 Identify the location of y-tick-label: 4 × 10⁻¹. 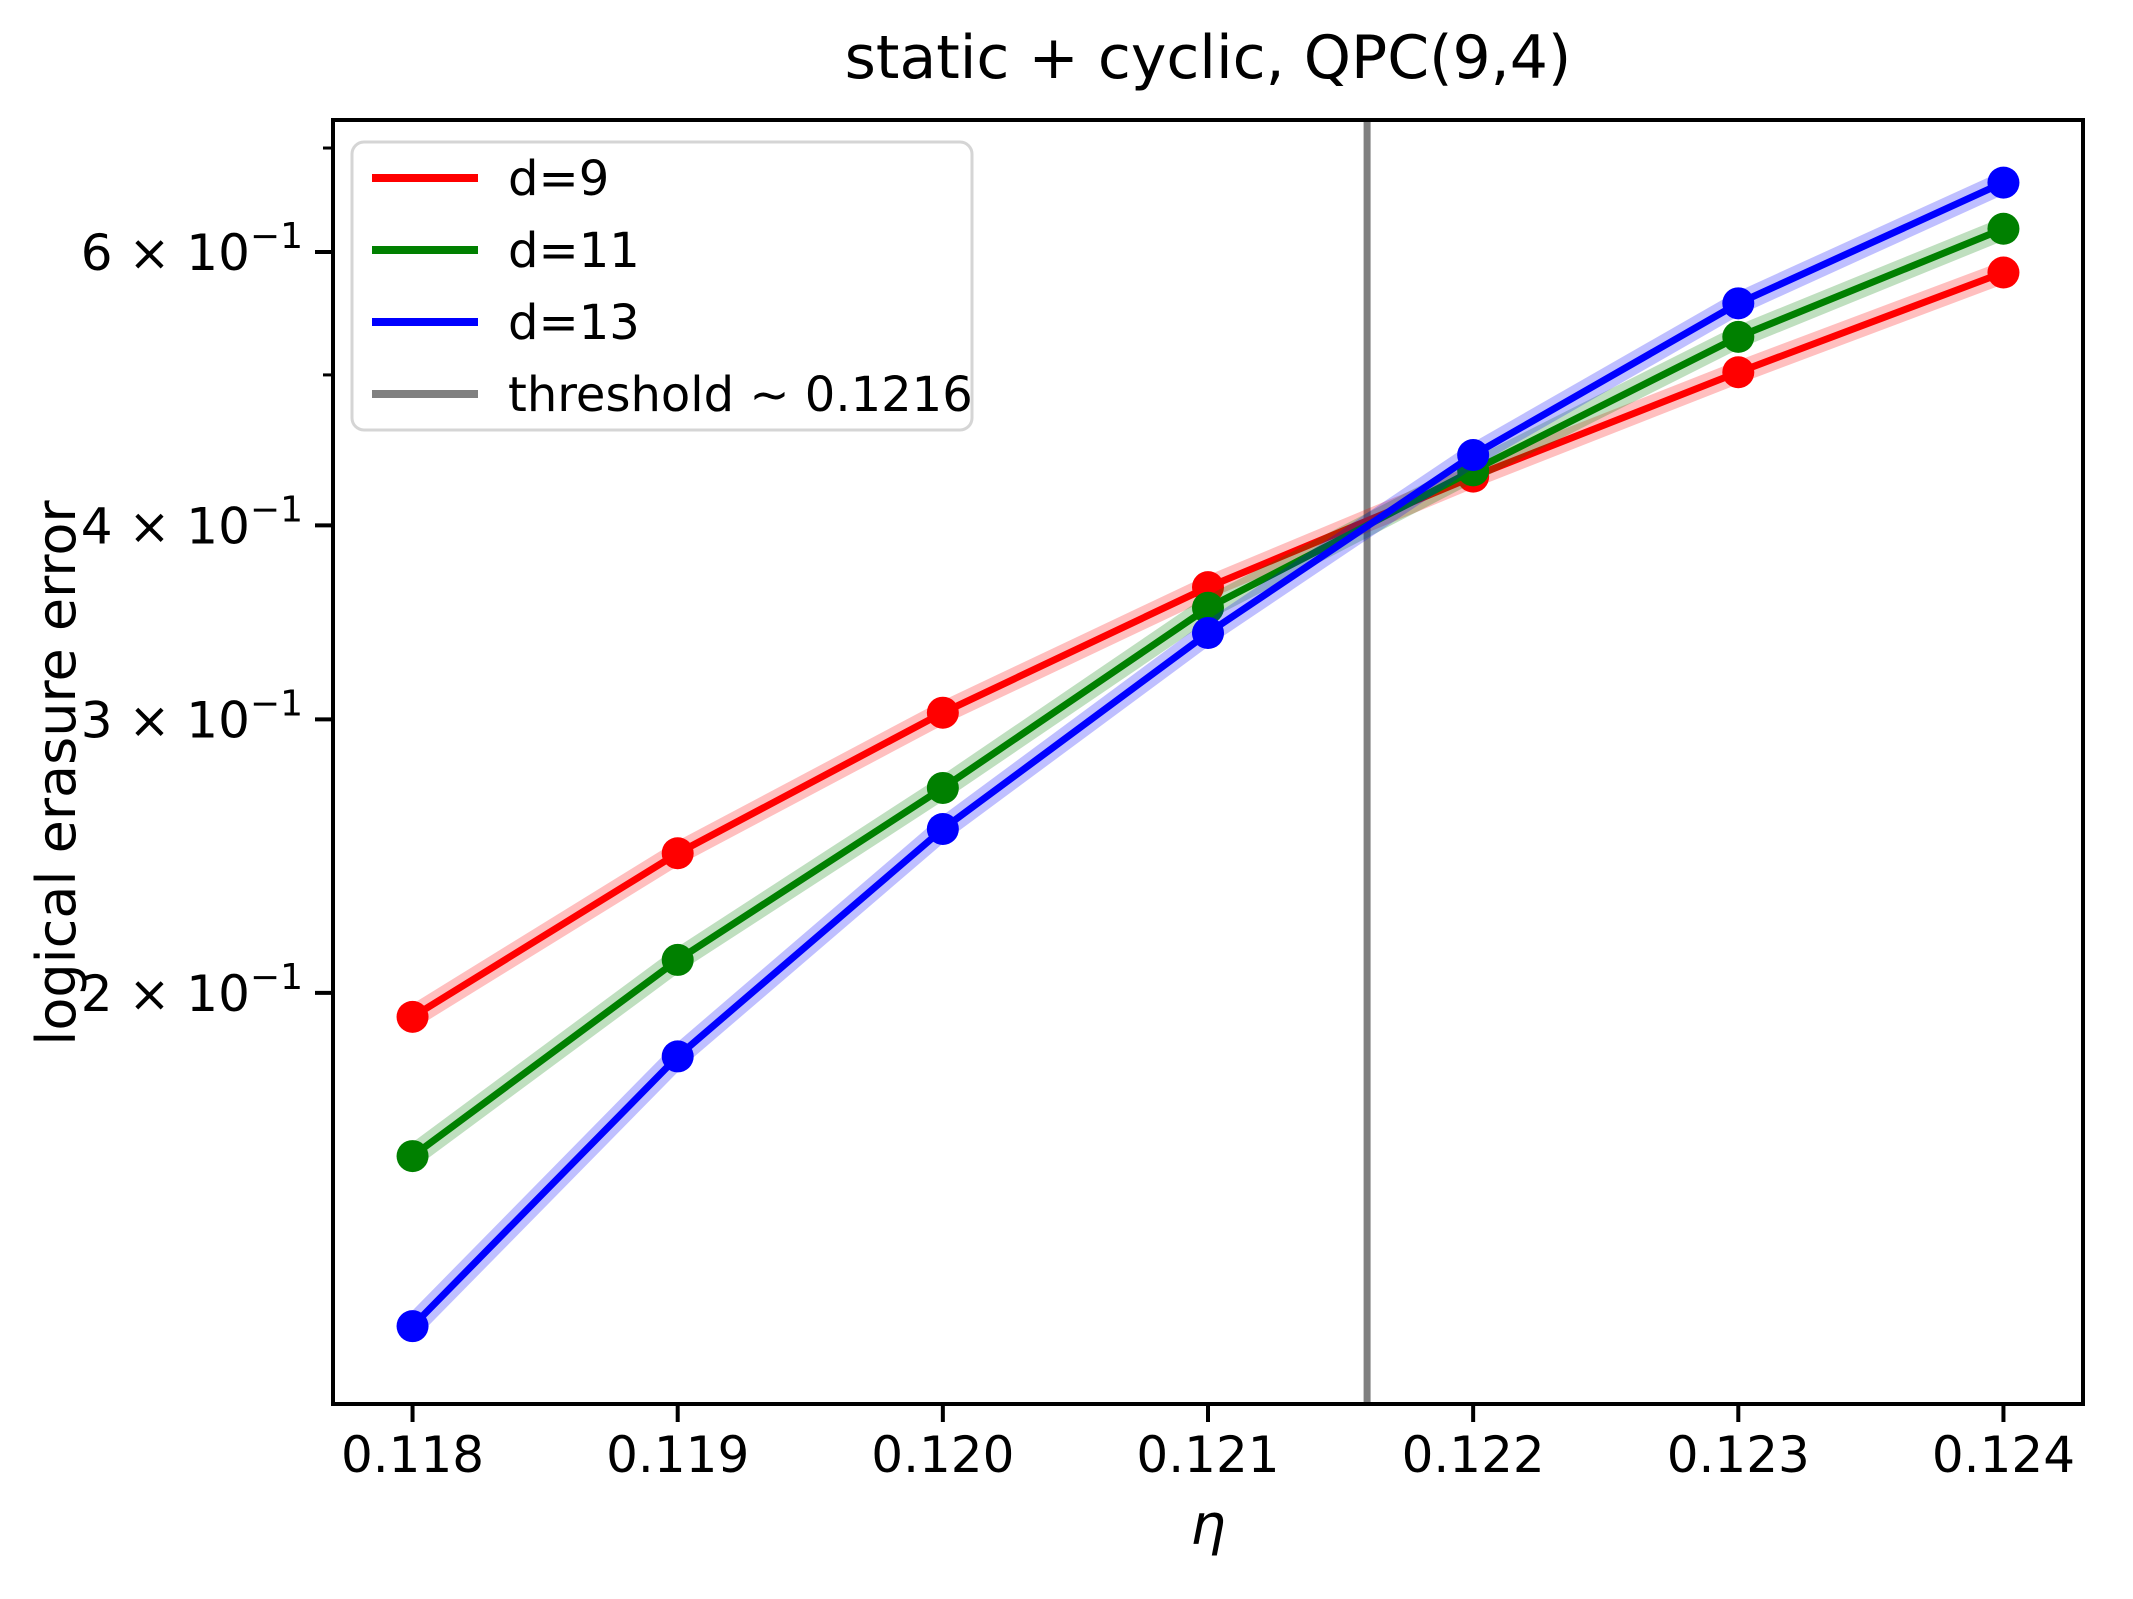
(192, 522).